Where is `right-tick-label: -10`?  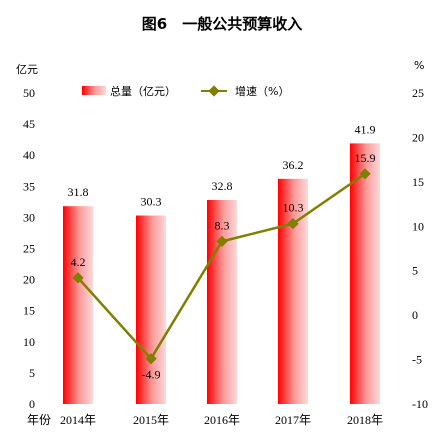
right-tick-label: -10 is located at coordinates (420, 404).